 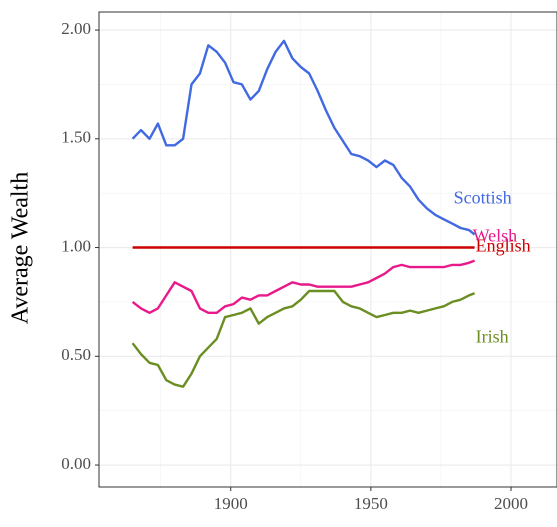 What do you see at coordinates (76, 28) in the screenshot?
I see `y-tick-label: 2.00` at bounding box center [76, 28].